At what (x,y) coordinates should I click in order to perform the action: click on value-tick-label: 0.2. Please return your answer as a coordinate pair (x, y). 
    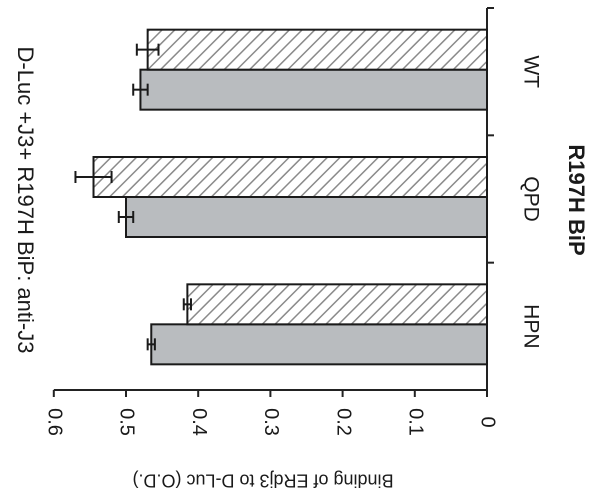
    Looking at the image, I should click on (343, 422).